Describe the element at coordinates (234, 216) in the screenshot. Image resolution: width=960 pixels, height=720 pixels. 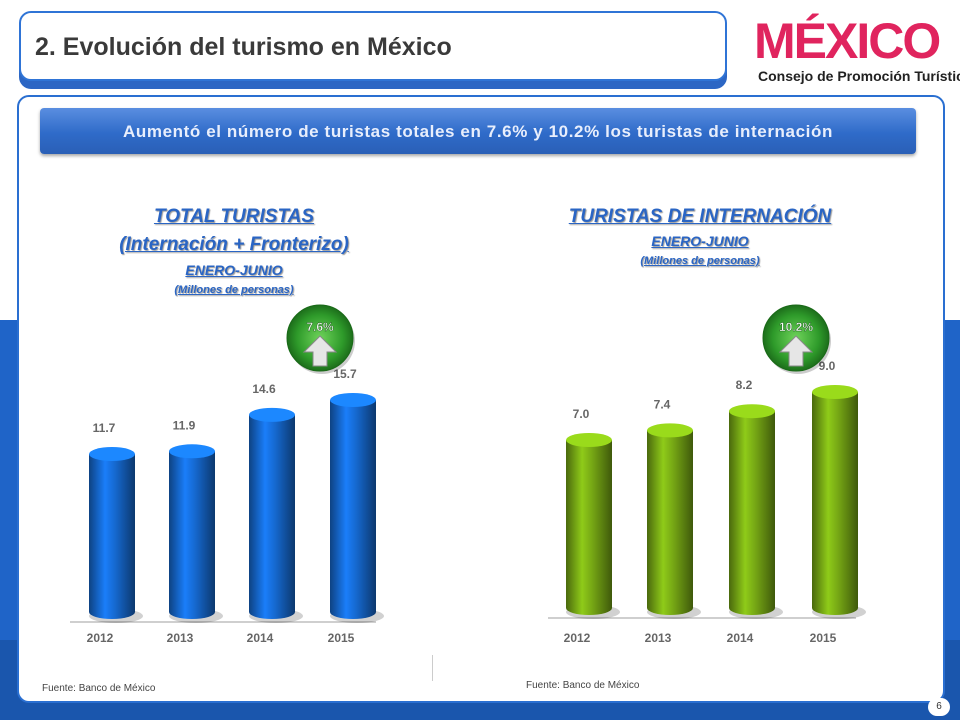
I see `left-chart-title: TOTAL TURISTAS` at that location.